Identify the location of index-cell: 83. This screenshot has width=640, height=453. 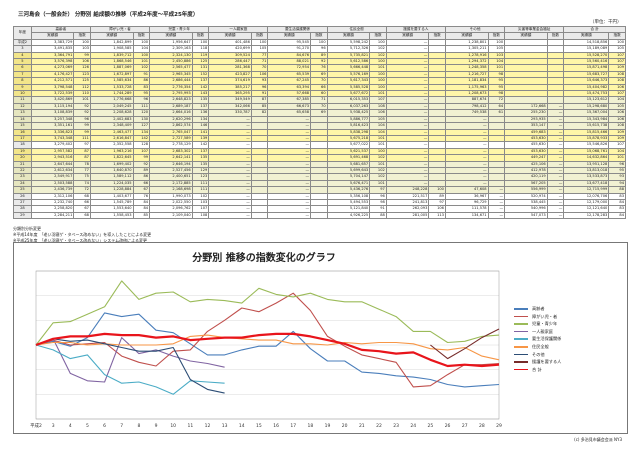
(617, 196).